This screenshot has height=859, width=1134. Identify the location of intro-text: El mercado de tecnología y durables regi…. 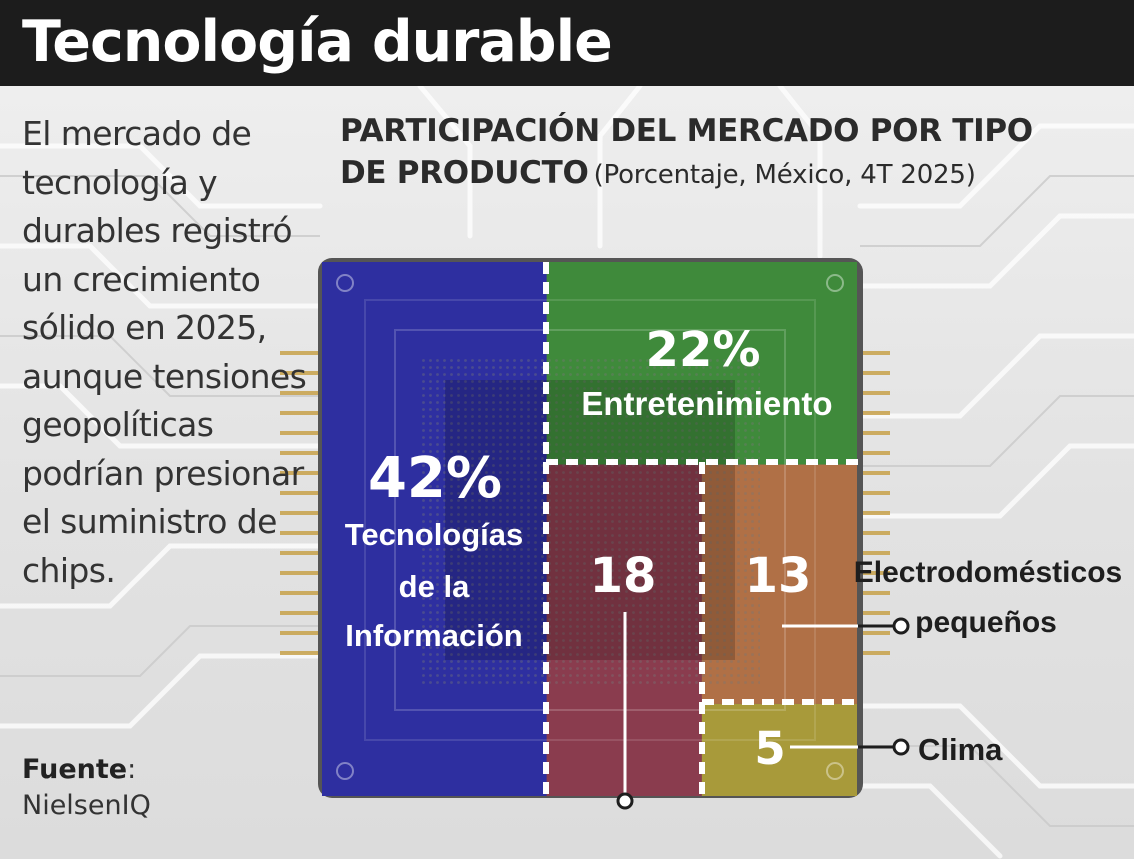
(164, 352).